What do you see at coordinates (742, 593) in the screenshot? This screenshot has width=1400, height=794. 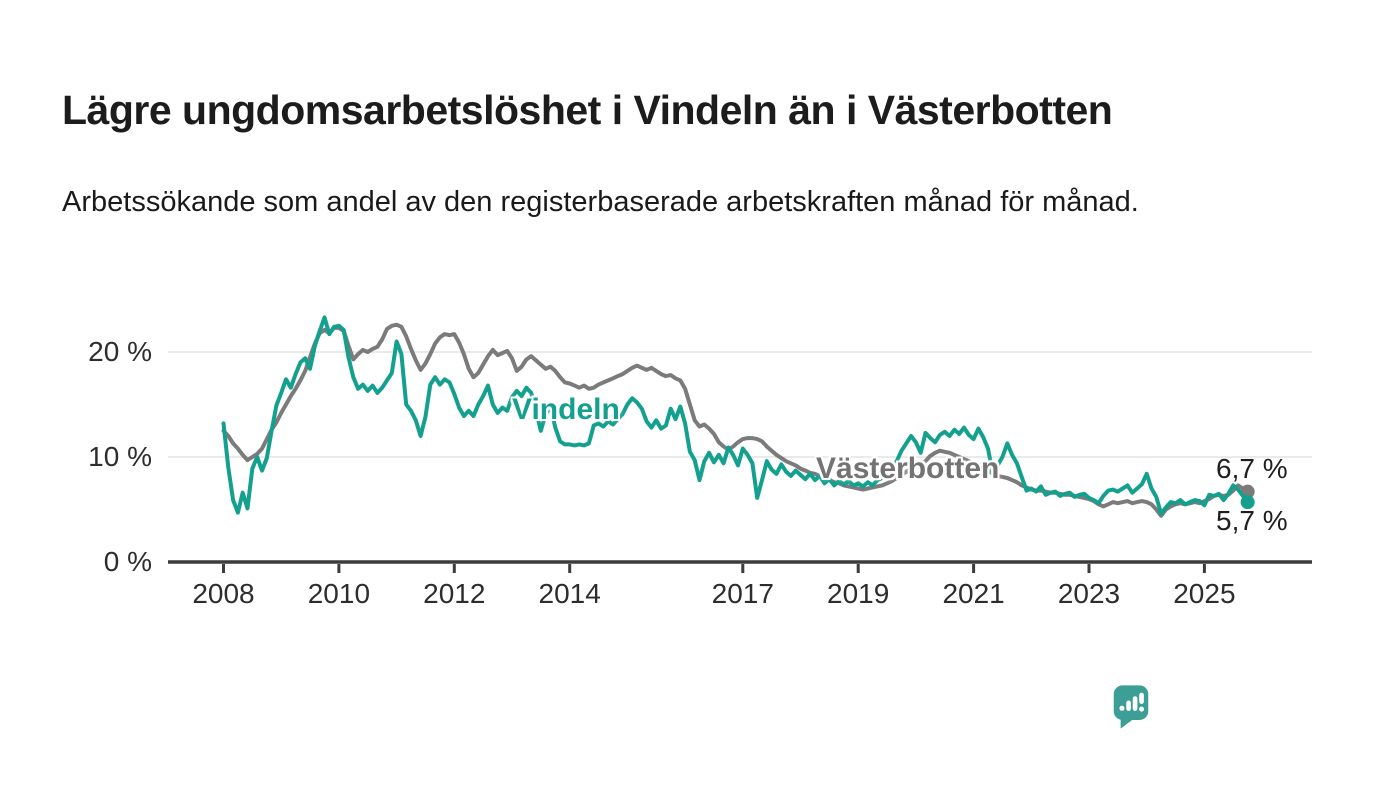 I see `x-tick-label: 2017` at bounding box center [742, 593].